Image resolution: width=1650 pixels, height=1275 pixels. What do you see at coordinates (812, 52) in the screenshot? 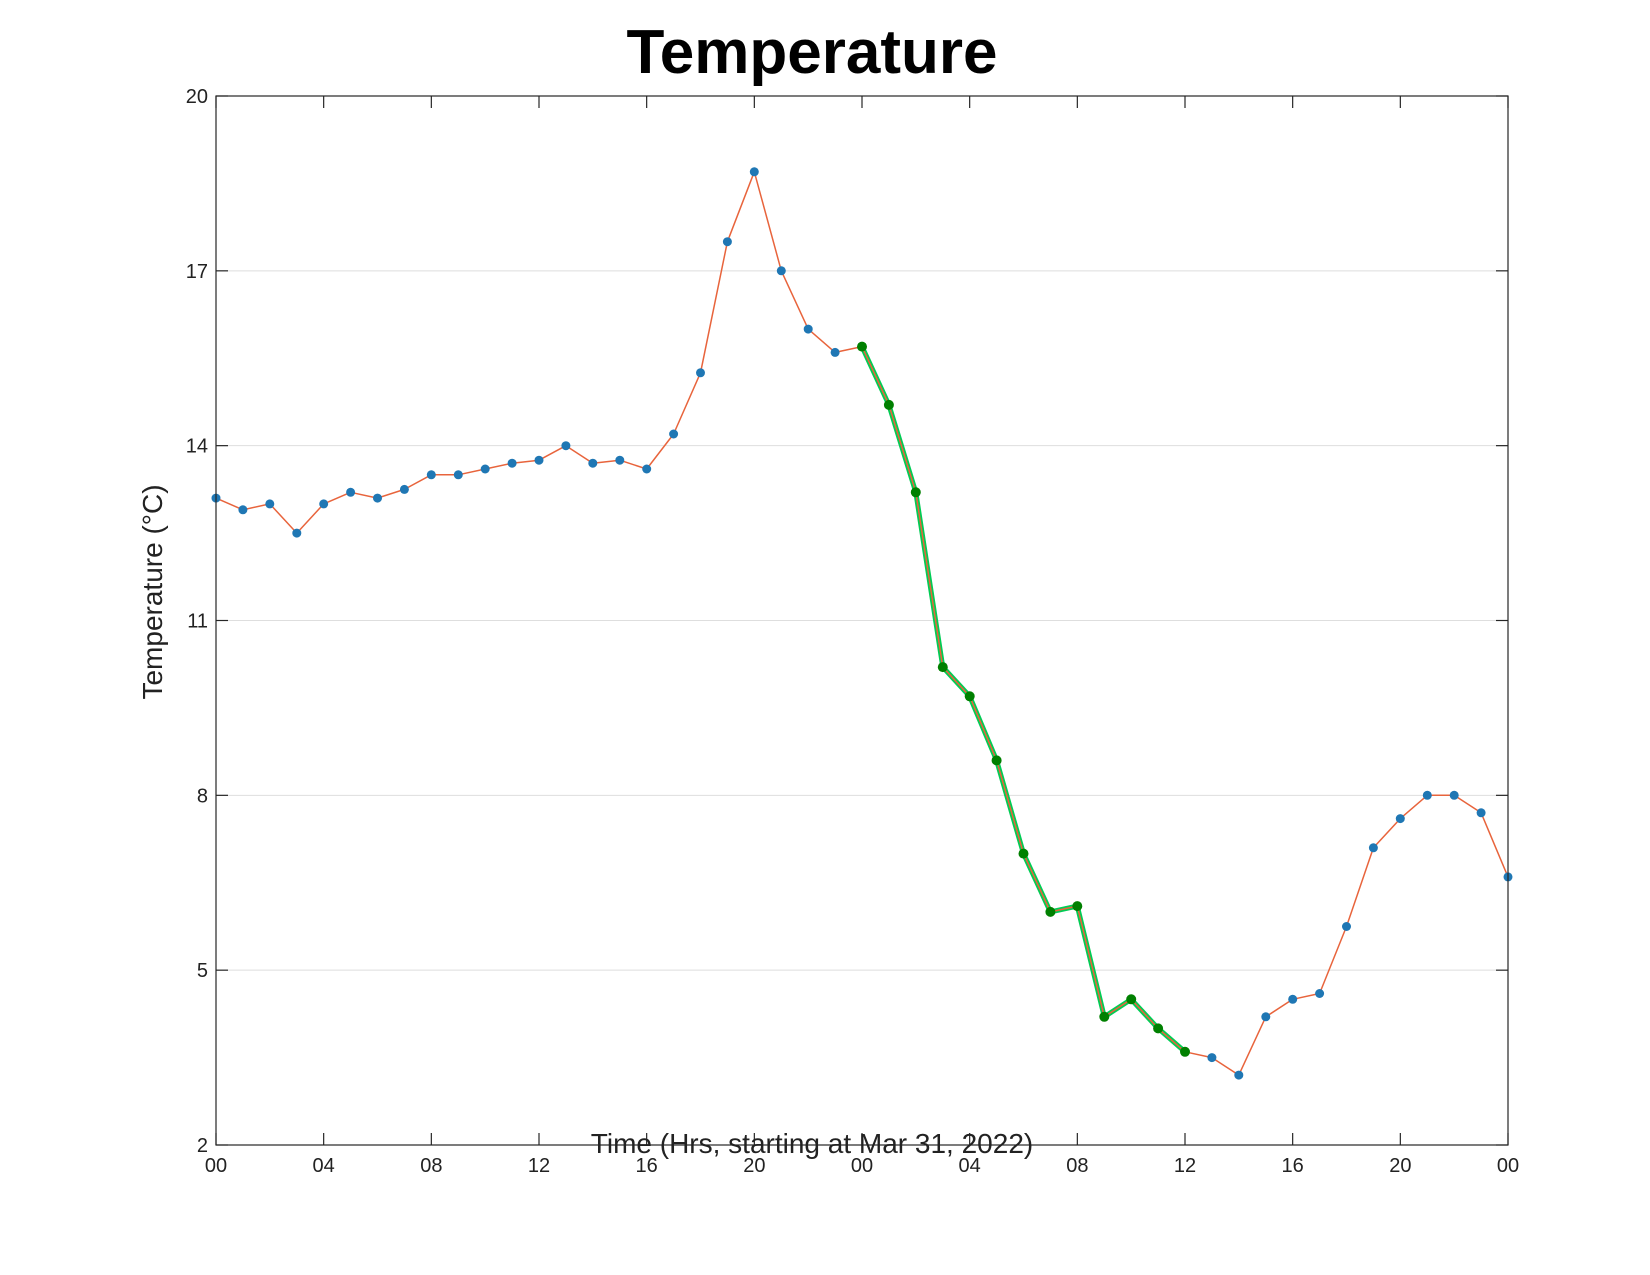
I see `chart-title: Temperature` at bounding box center [812, 52].